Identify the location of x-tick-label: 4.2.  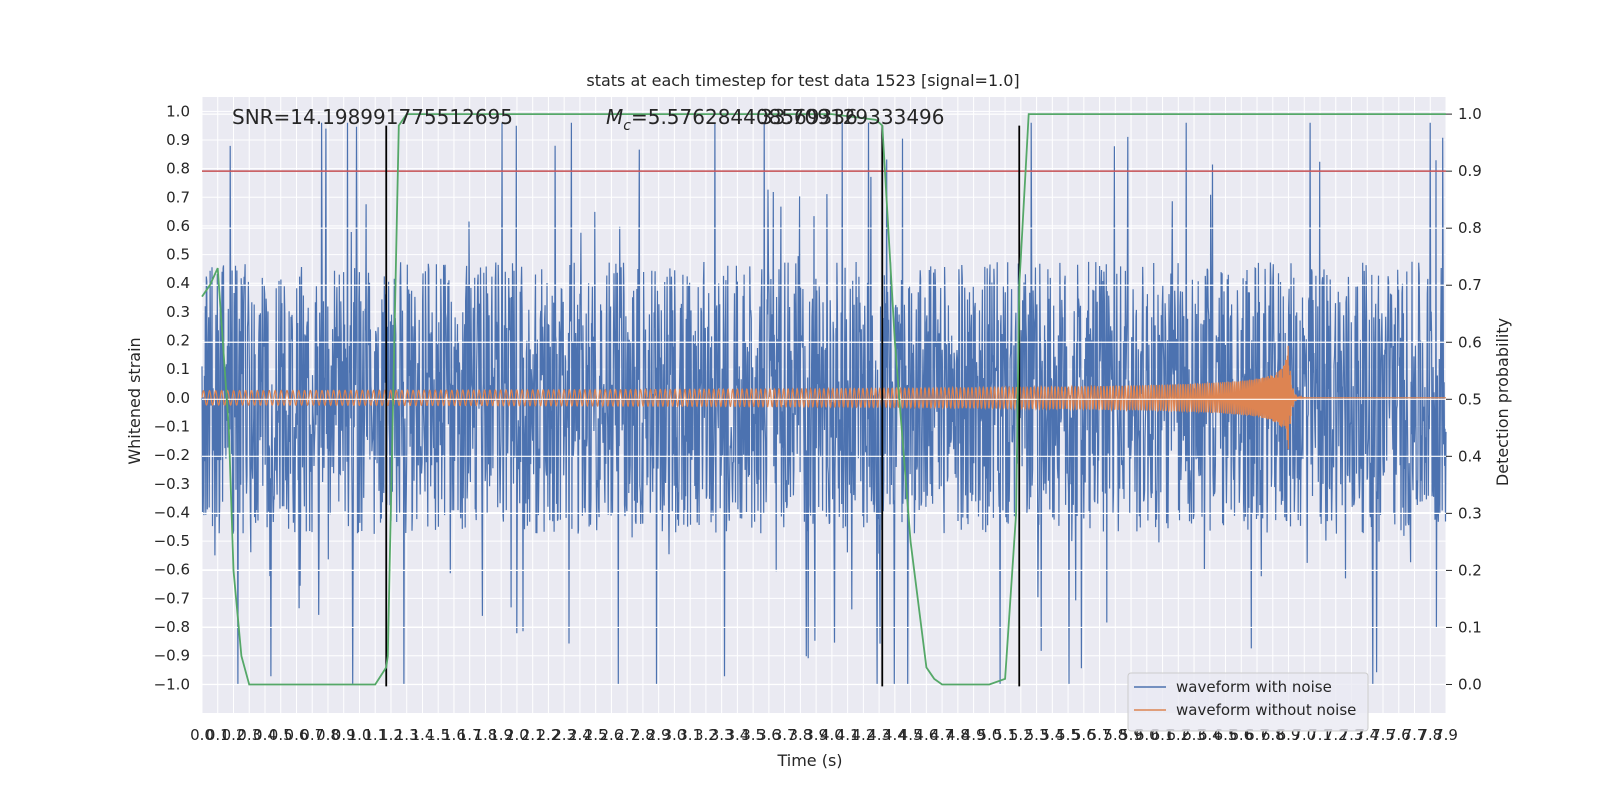
(863, 735).